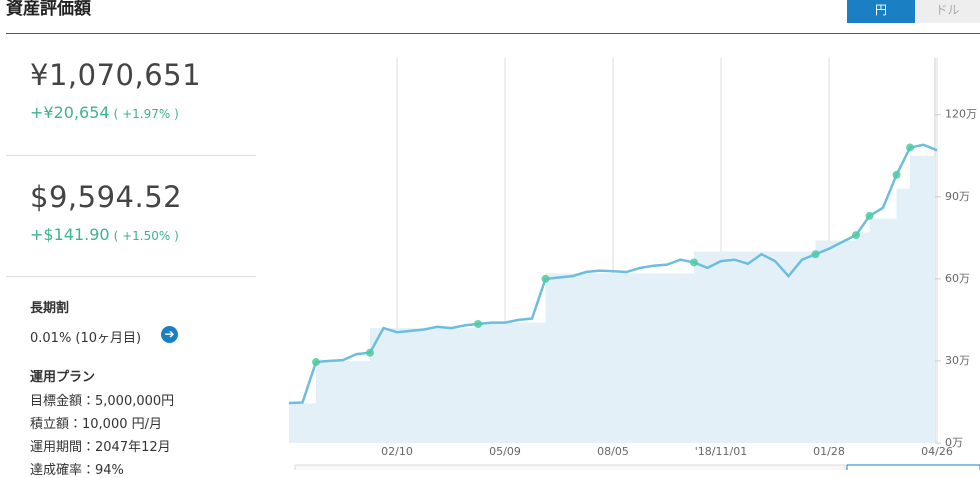 The image size is (980, 478). Describe the element at coordinates (48, 9) in the screenshot. I see `page-title: 資産評価額` at that location.